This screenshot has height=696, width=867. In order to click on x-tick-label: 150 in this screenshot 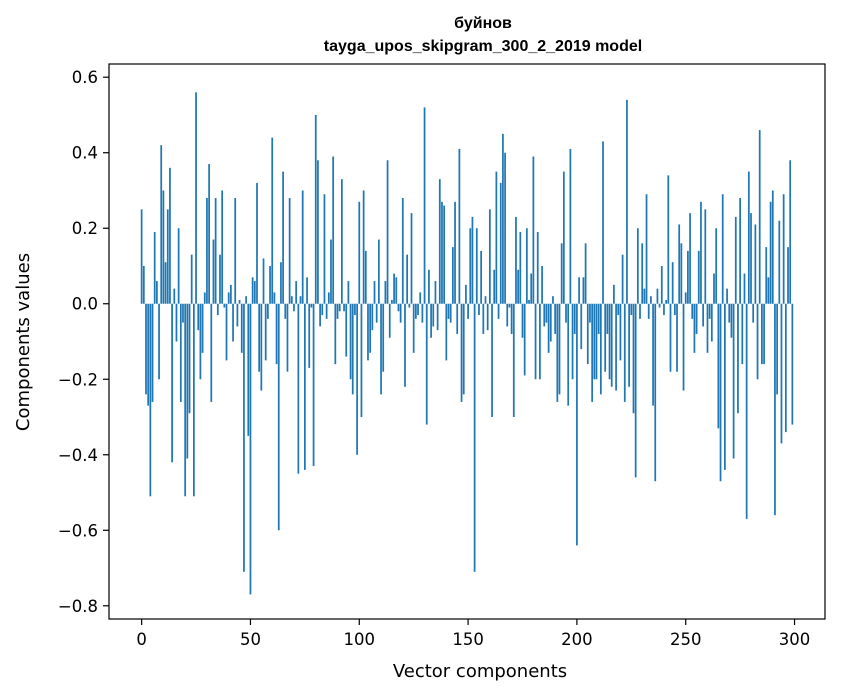, I will do `click(468, 639)`.